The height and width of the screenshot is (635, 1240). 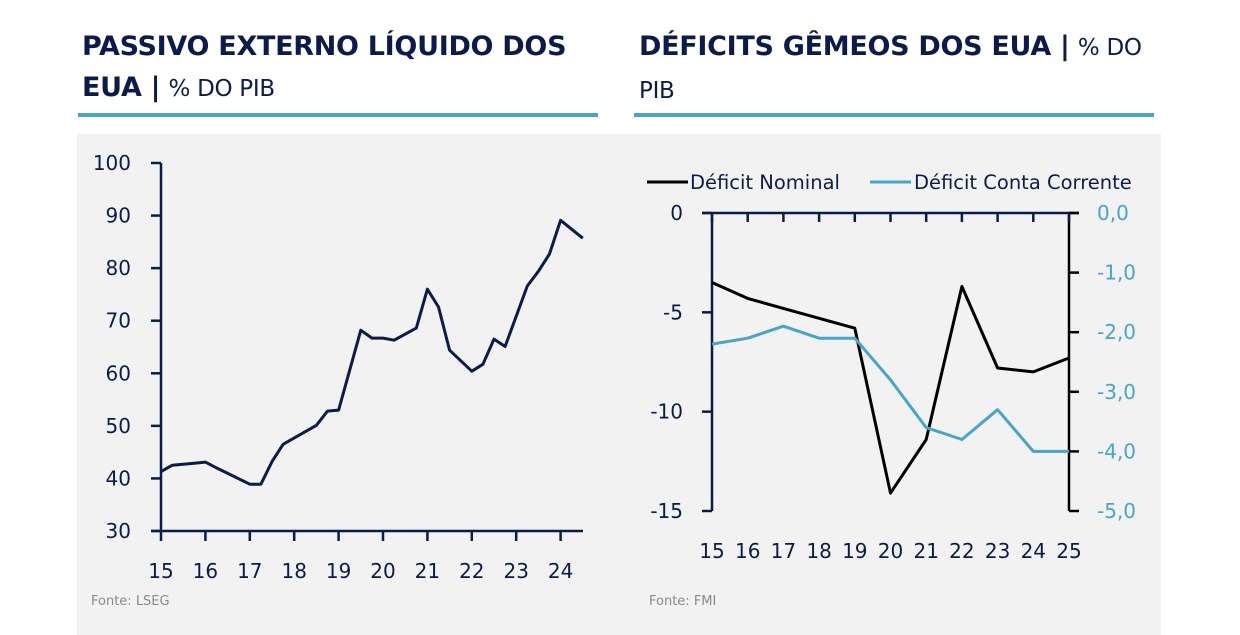 What do you see at coordinates (249, 571) in the screenshot?
I see `left-x-tick-label: 17` at bounding box center [249, 571].